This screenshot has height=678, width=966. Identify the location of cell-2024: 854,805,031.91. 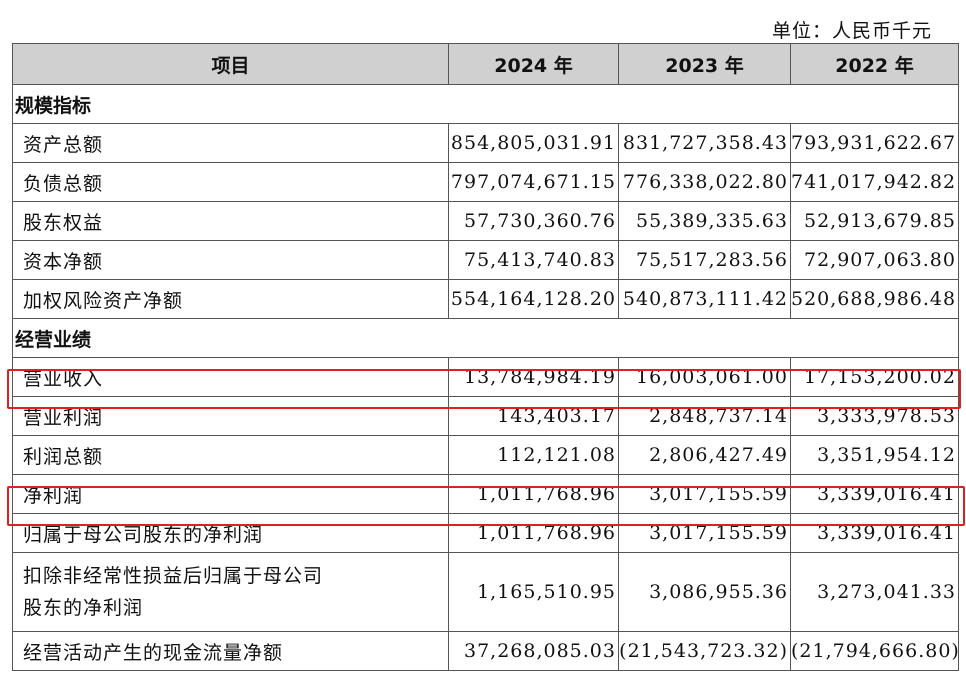
(533, 143).